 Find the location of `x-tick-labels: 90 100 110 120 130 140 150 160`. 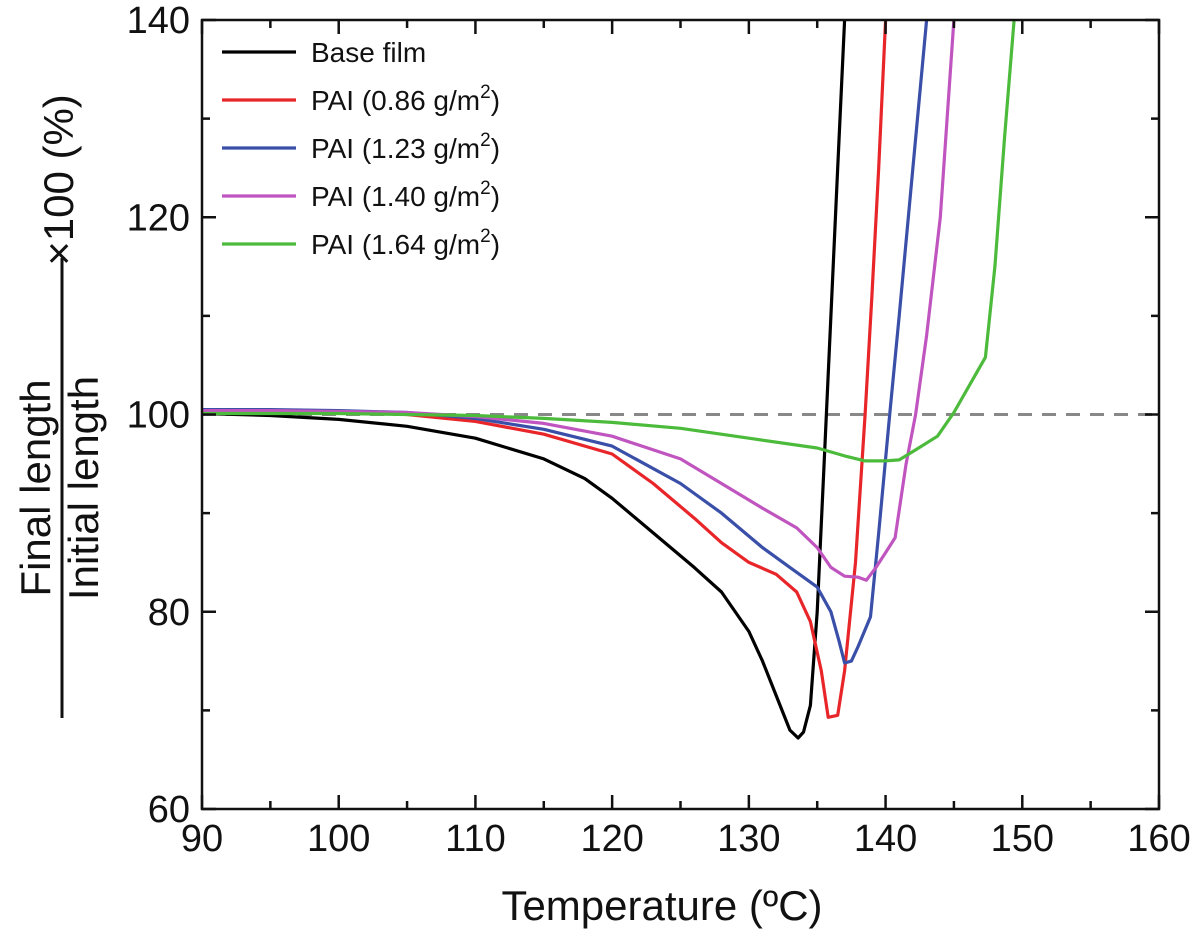

x-tick-labels: 90 100 110 120 130 140 150 160 is located at coordinates (686, 839).